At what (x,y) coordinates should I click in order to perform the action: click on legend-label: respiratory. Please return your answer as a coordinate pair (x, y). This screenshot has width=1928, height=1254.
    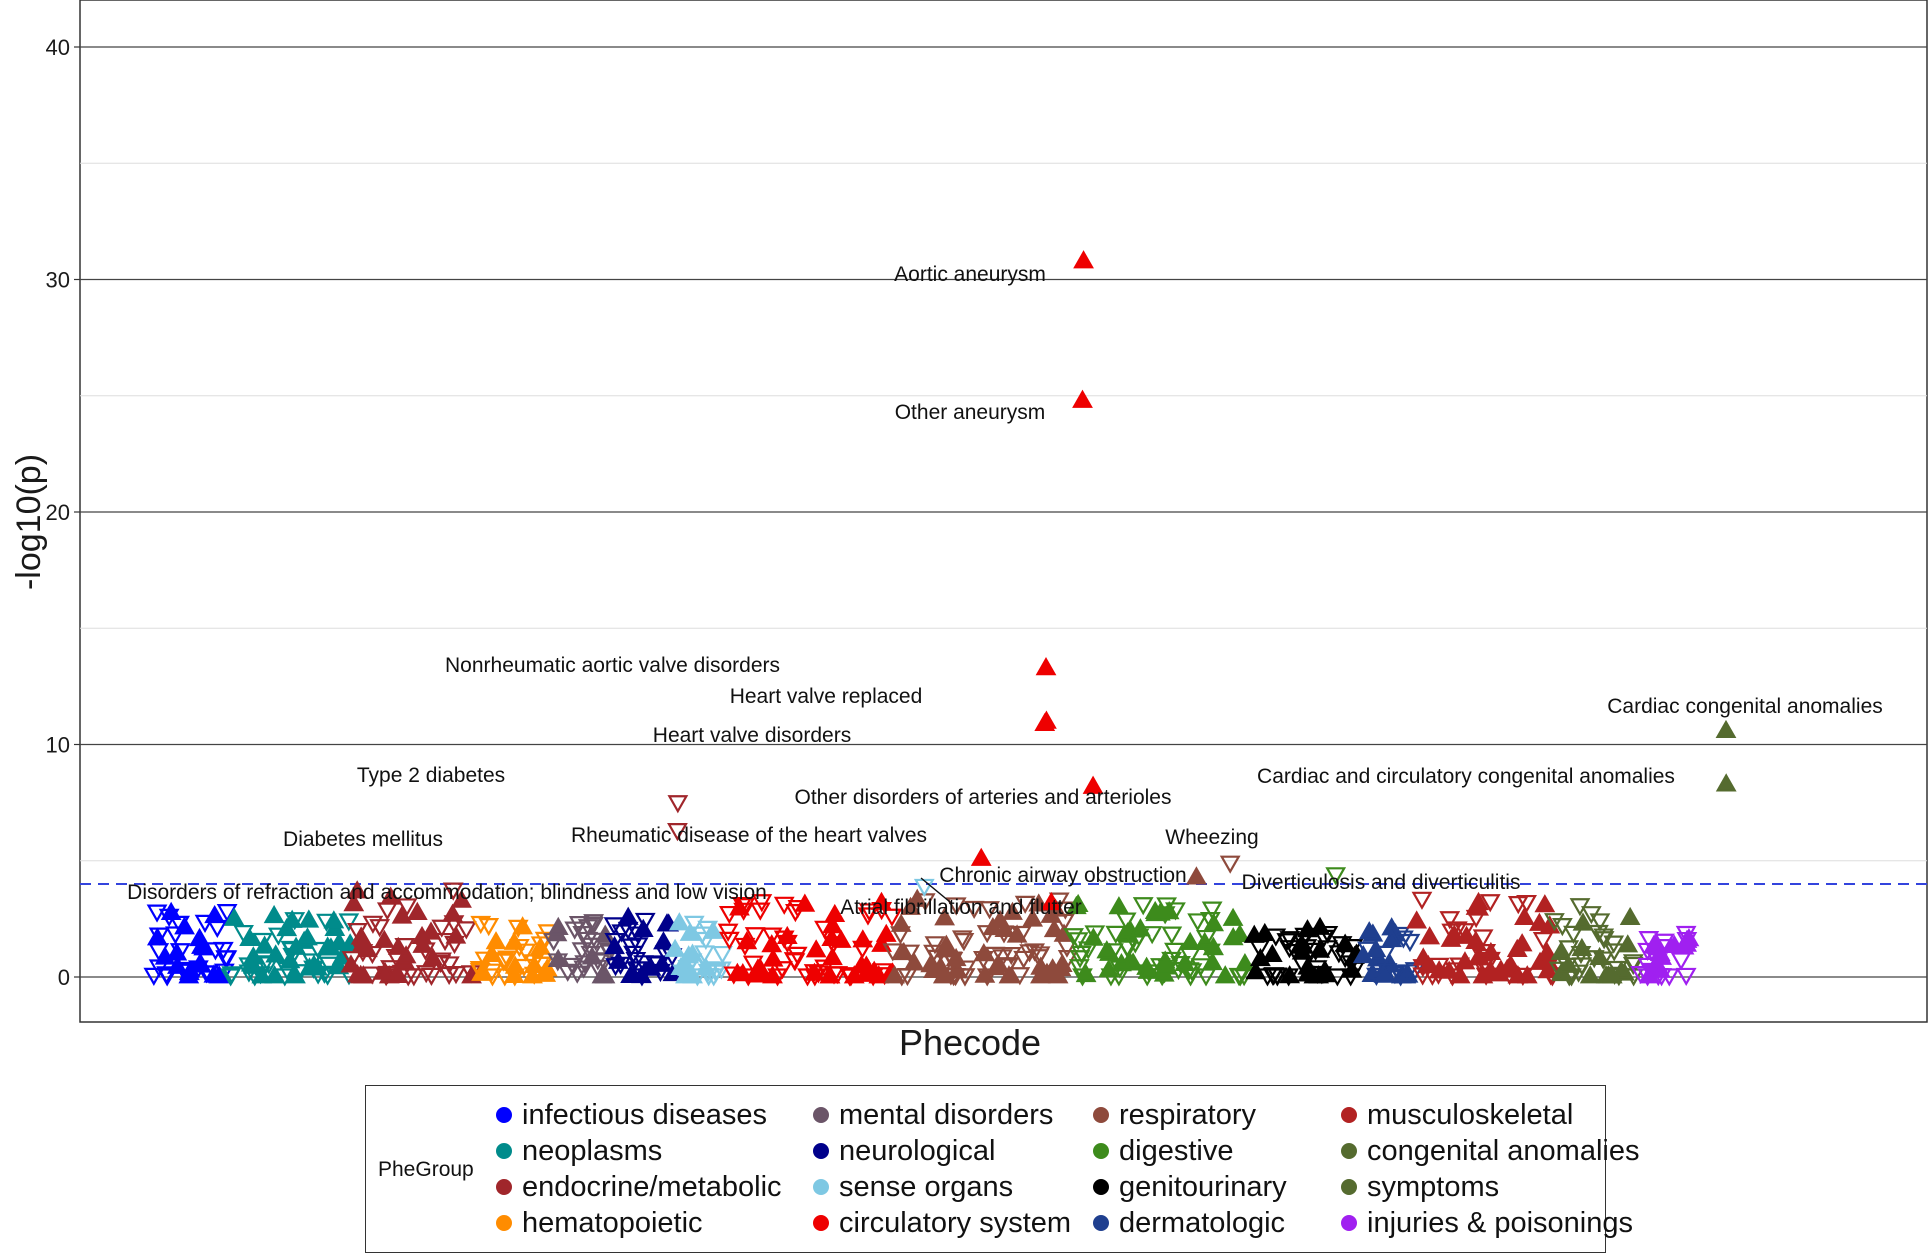
    Looking at the image, I should click on (1187, 1114).